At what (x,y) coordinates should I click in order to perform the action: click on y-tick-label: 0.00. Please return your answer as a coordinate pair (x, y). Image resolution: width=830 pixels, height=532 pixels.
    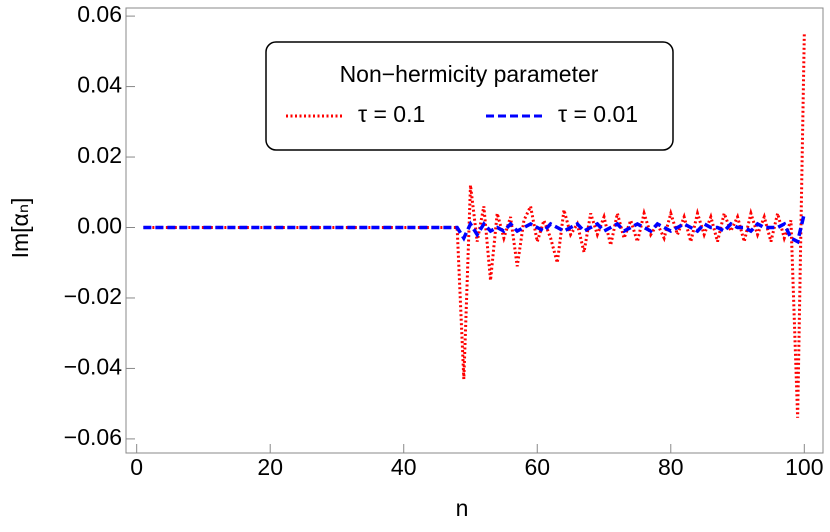
    Looking at the image, I should click on (99, 226).